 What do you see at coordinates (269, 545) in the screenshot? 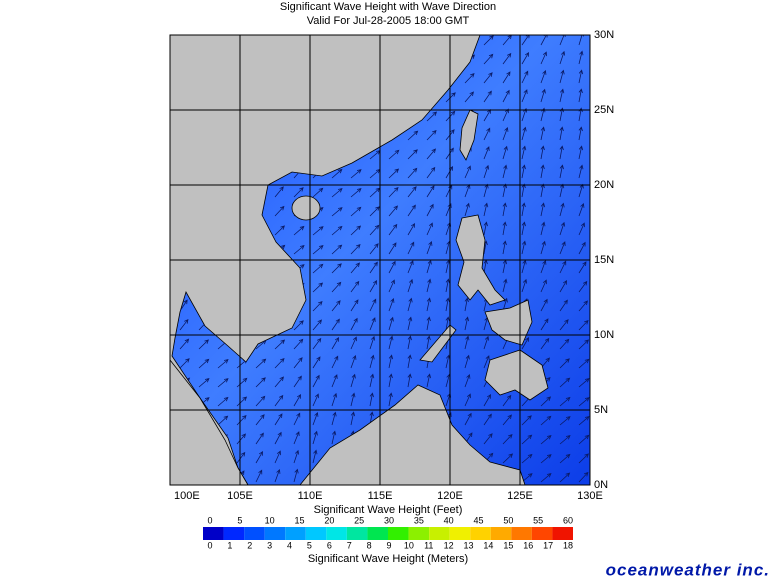
I see `meter-label: 3` at bounding box center [269, 545].